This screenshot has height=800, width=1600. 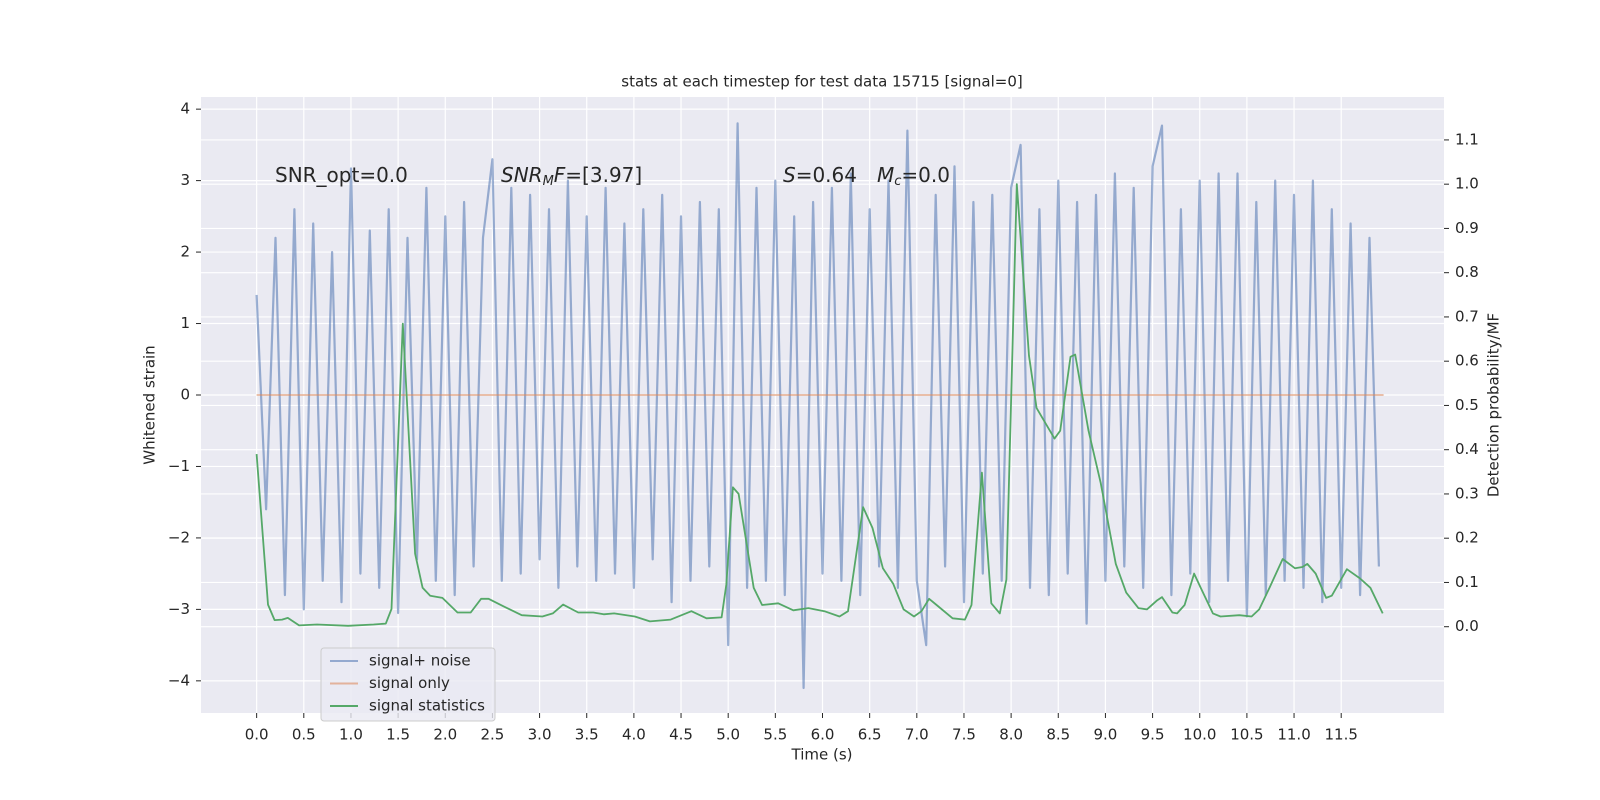 What do you see at coordinates (1467, 538) in the screenshot?
I see `y2-tick-label: 0.2` at bounding box center [1467, 538].